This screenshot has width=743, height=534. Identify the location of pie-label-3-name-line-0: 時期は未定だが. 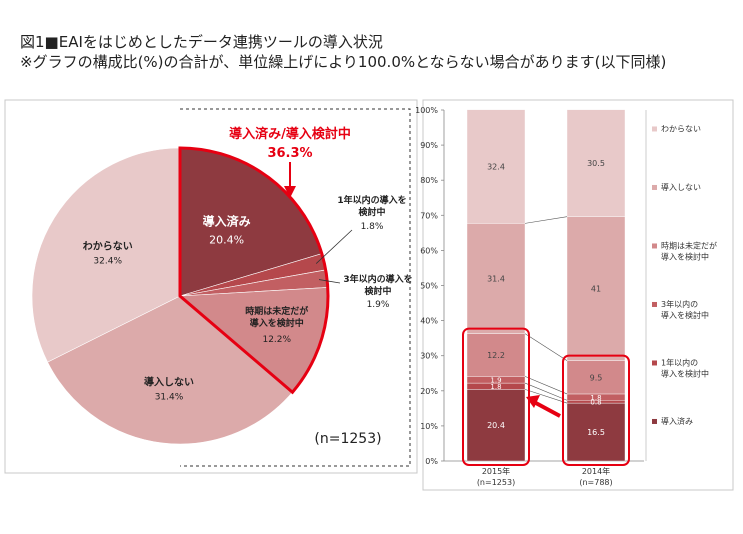
(277, 311).